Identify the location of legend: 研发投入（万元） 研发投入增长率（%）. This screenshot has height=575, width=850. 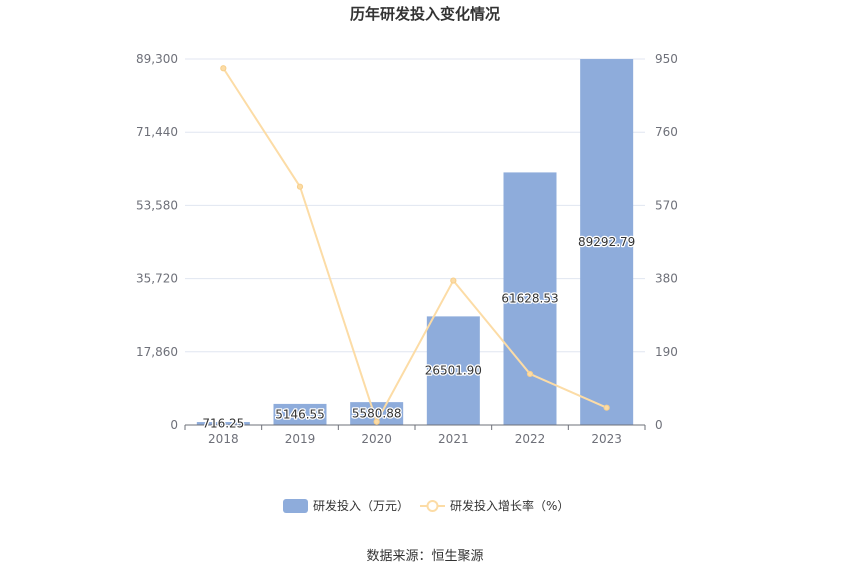
(426, 505).